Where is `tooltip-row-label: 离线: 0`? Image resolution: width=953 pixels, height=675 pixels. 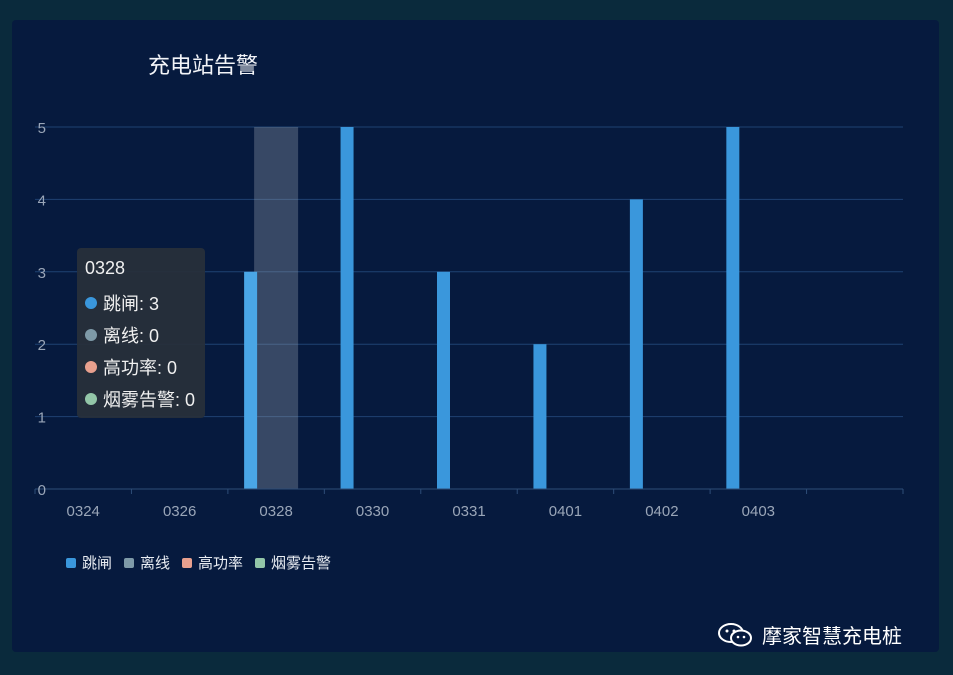 tooltip-row-label: 离线: 0 is located at coordinates (131, 336).